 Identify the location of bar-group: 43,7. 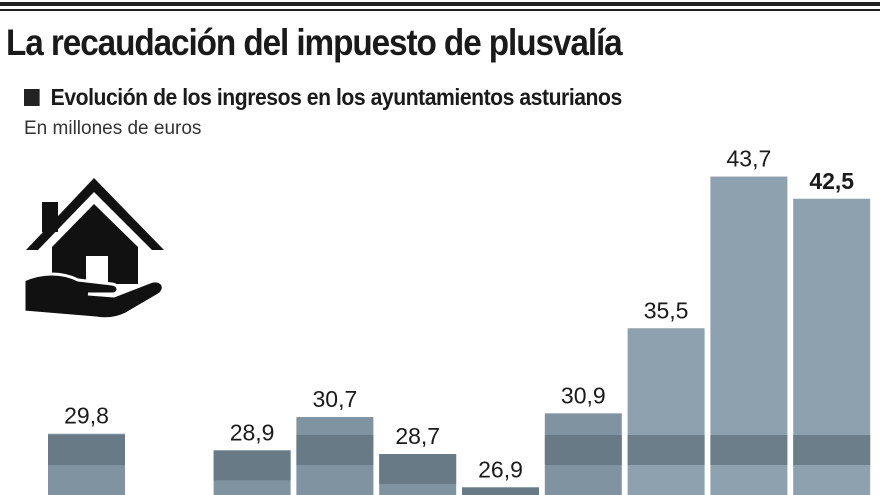
(749, 320).